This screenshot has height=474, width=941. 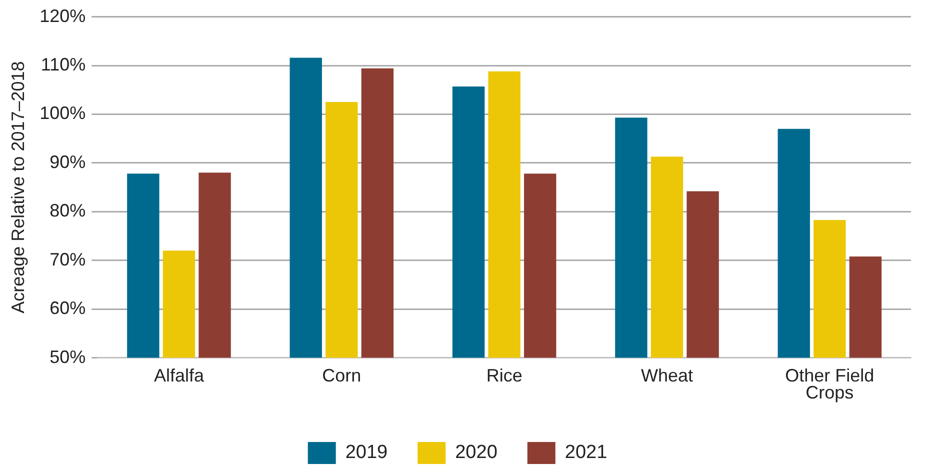 I want to click on y-tick-label: 110%, so click(x=63, y=64).